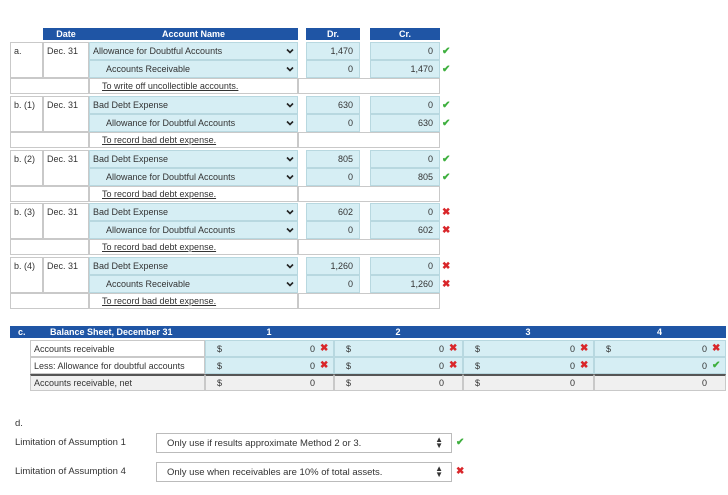 This screenshot has height=495, width=728. What do you see at coordinates (405, 177) in the screenshot?
I see `credit-amount-input: 805` at bounding box center [405, 177].